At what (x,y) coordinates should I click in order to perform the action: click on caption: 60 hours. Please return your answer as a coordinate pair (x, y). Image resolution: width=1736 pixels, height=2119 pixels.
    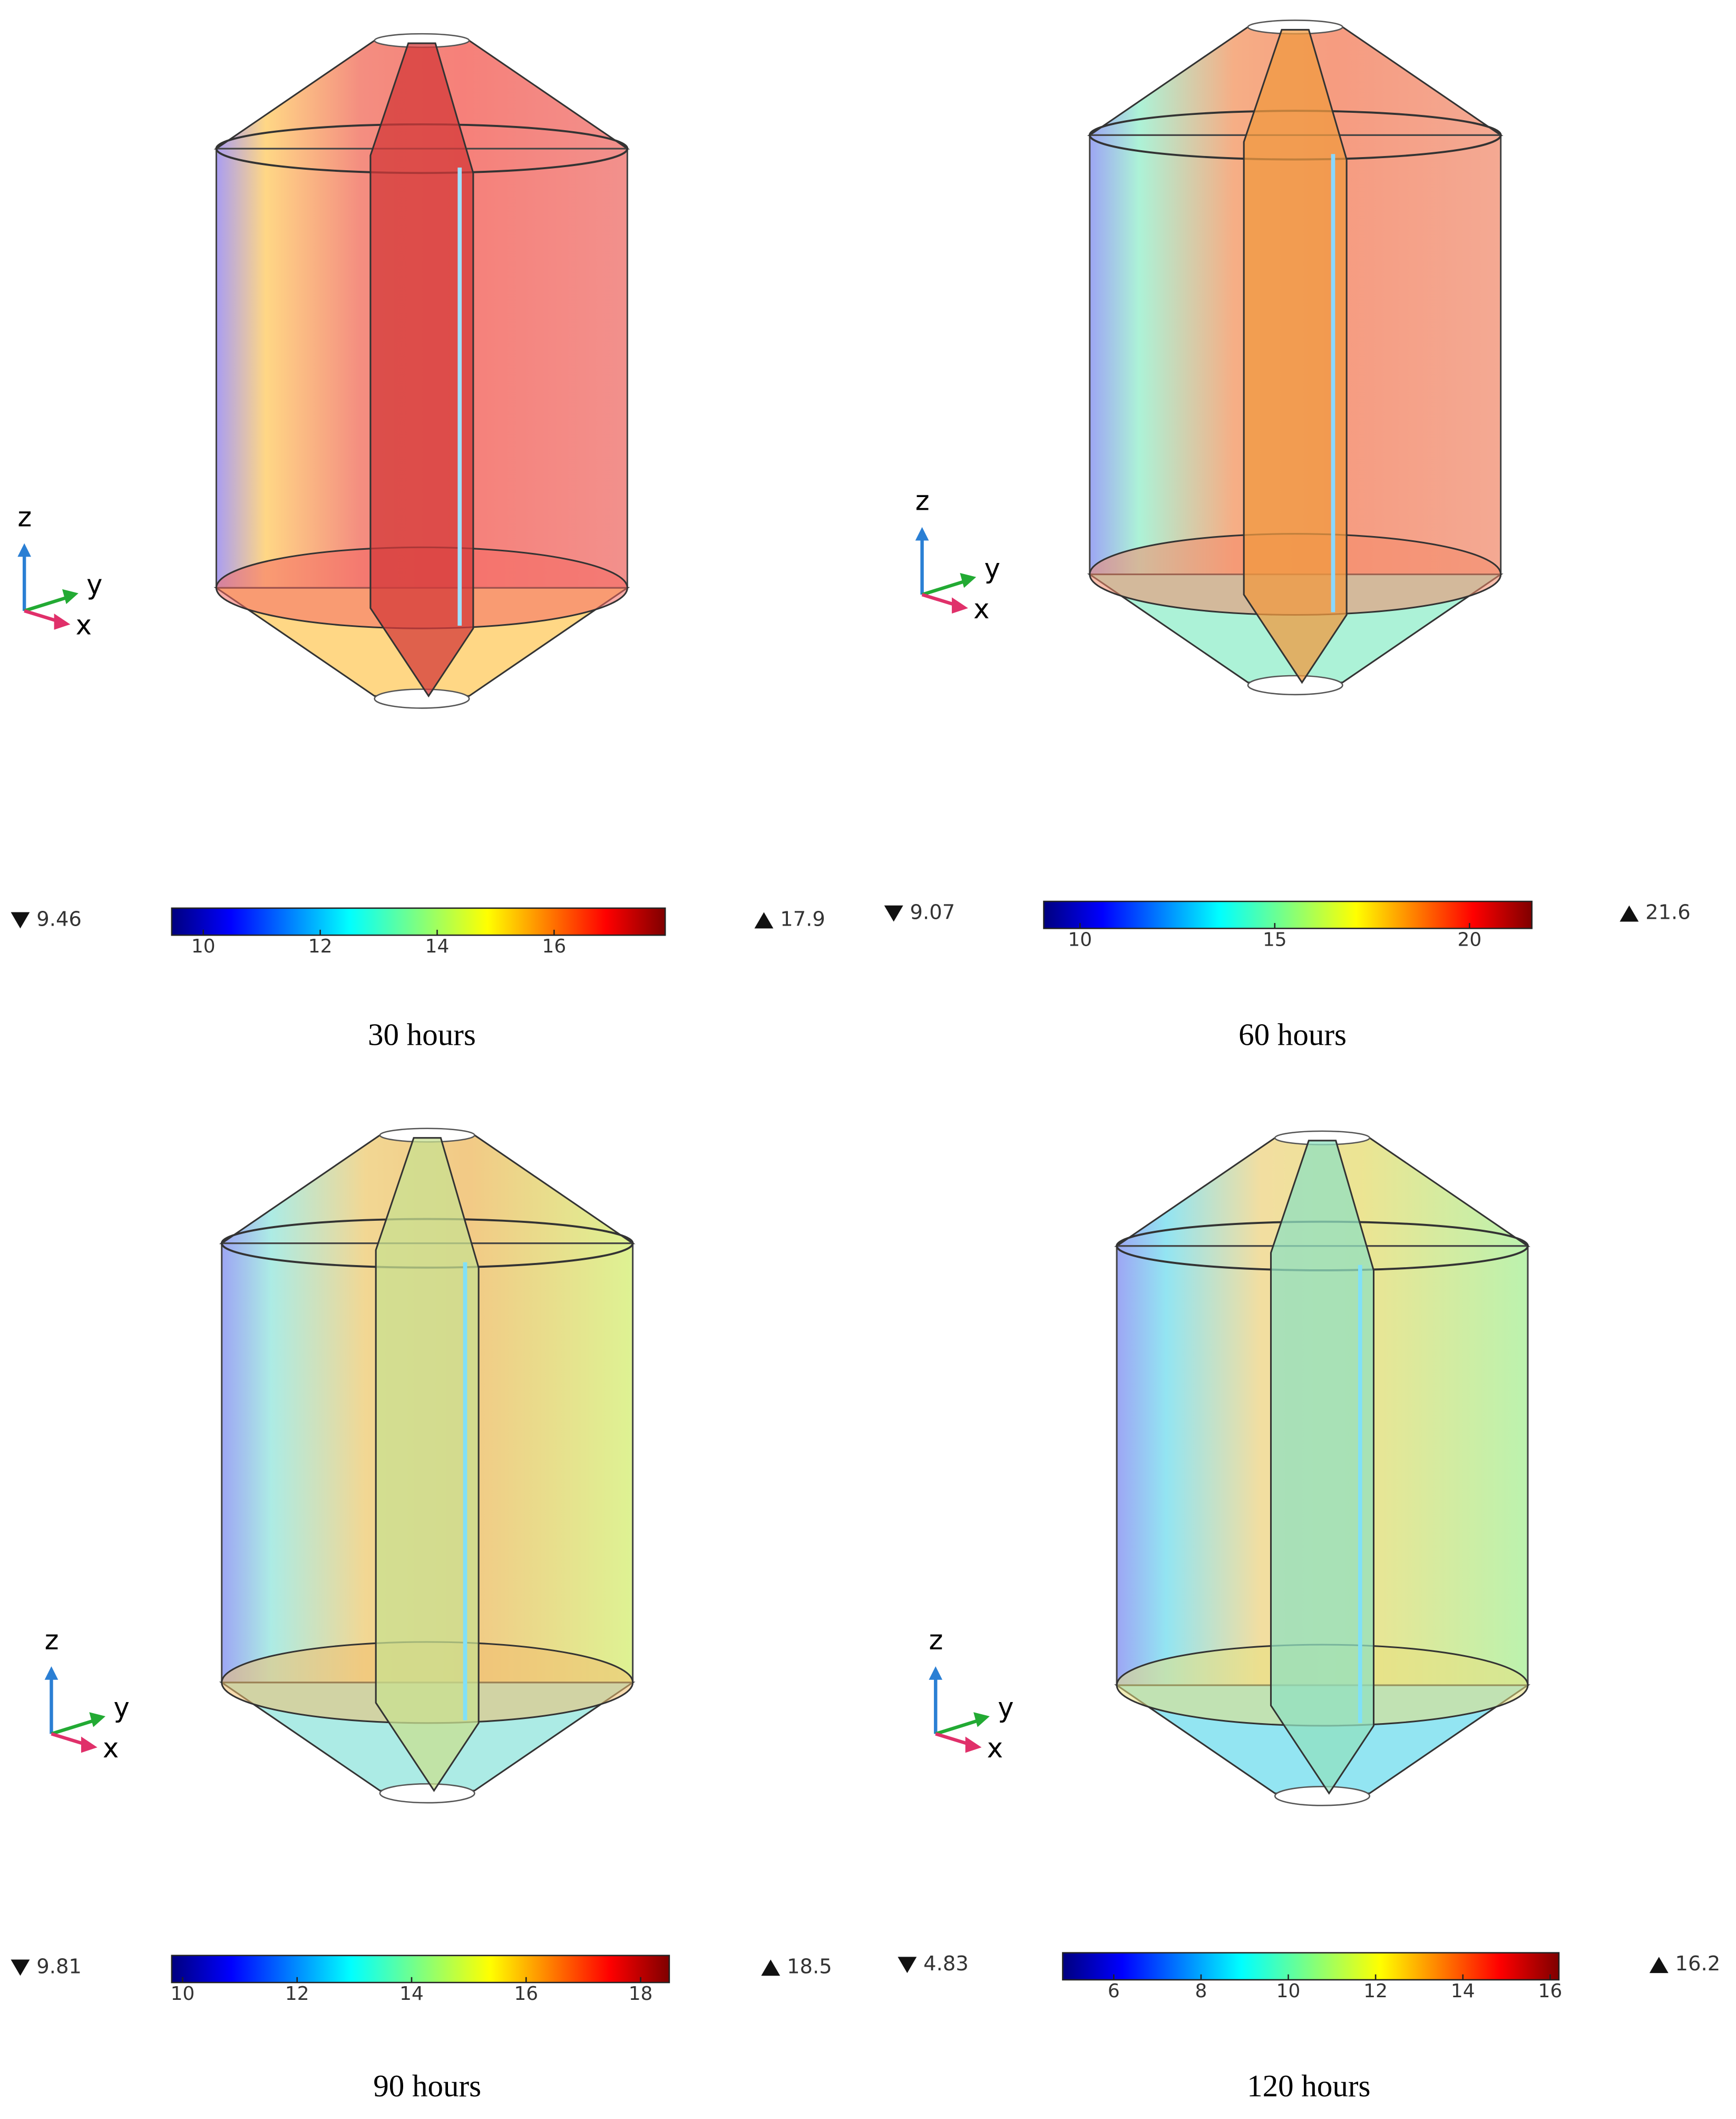
    Looking at the image, I should click on (1292, 1034).